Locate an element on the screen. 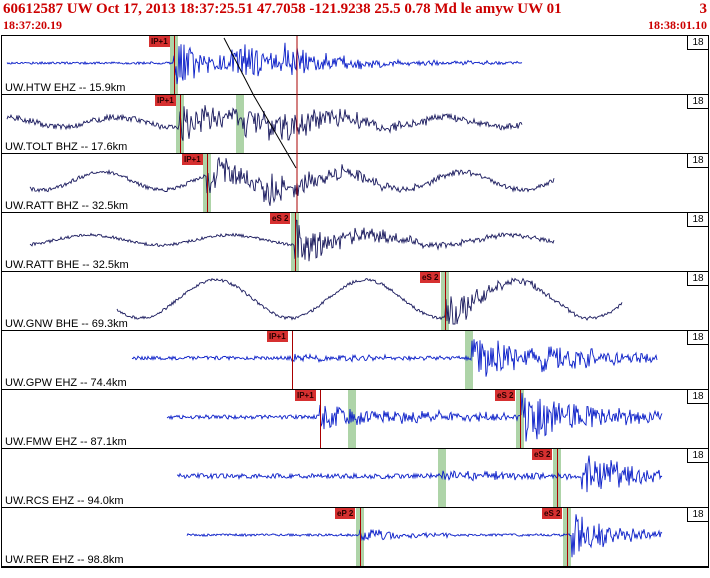 This screenshot has height=578, width=710. station-label: UW.GPW EHZ -- 74.4km is located at coordinates (66, 383).